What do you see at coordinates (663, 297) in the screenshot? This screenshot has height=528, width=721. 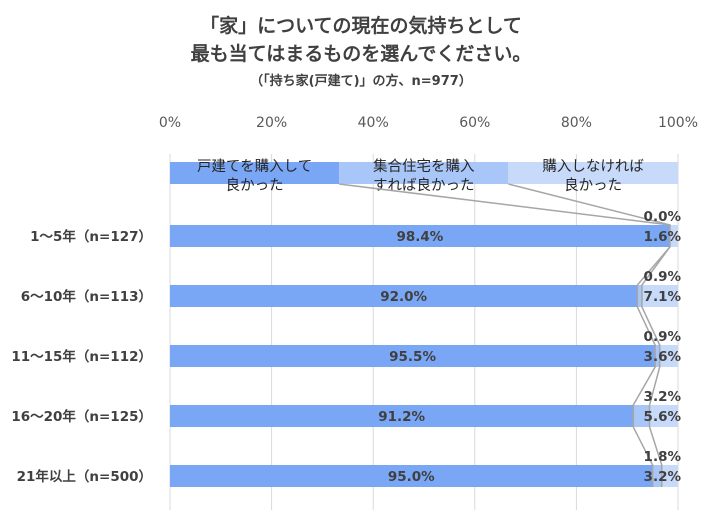 I see `data-label: 7.1%` at bounding box center [663, 297].